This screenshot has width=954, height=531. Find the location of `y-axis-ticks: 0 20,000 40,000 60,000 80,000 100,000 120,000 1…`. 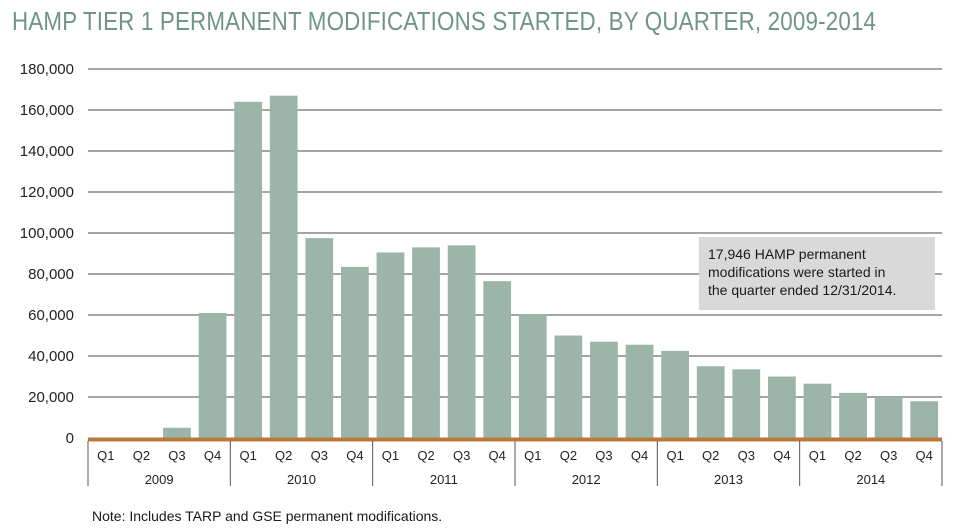

y-axis-ticks: 0 20,000 40,000 60,000 80,000 100,000 120,000 1… is located at coordinates (47, 254).